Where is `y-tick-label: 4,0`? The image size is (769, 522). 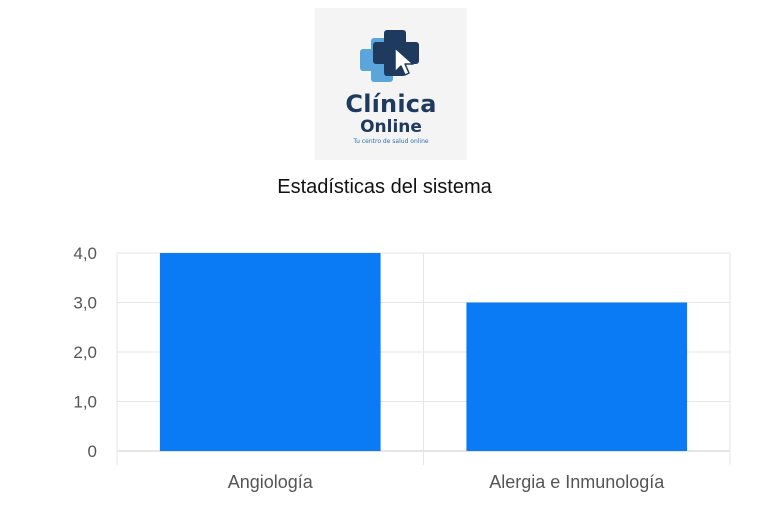
y-tick-label: 4,0 is located at coordinates (85, 253).